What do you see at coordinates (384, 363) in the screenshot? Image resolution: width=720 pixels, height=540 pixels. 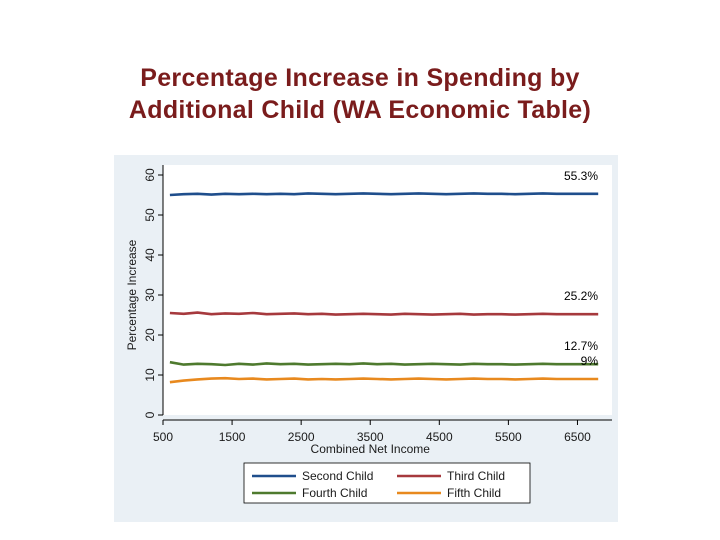 I see `series-line-fourth-child` at bounding box center [384, 363].